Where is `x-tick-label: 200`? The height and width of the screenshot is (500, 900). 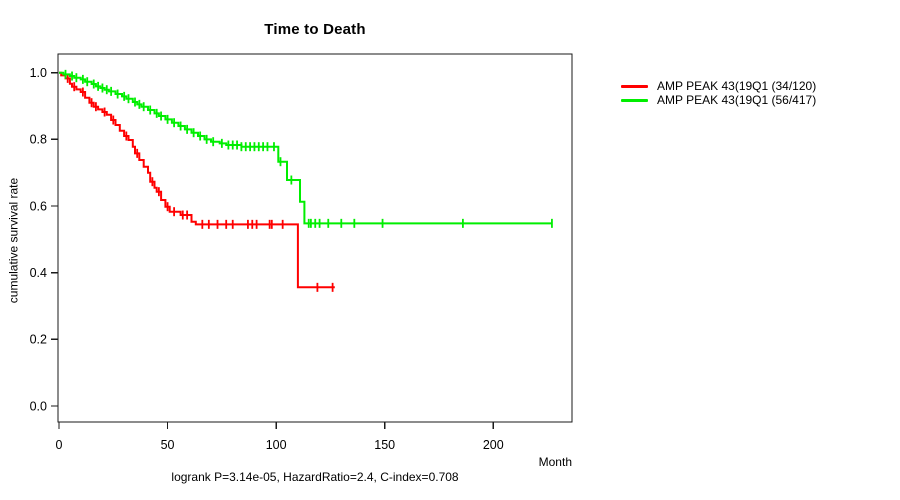 x-tick-label: 200 is located at coordinates (493, 445).